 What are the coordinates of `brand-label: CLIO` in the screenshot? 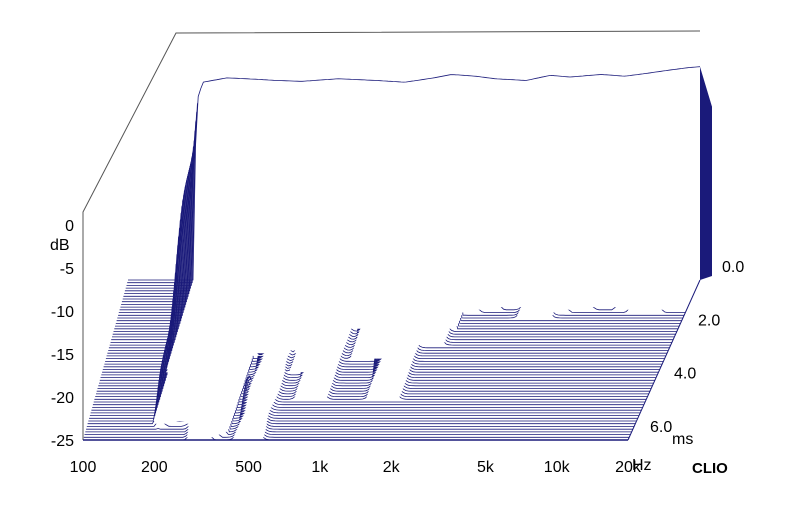 It's located at (710, 468).